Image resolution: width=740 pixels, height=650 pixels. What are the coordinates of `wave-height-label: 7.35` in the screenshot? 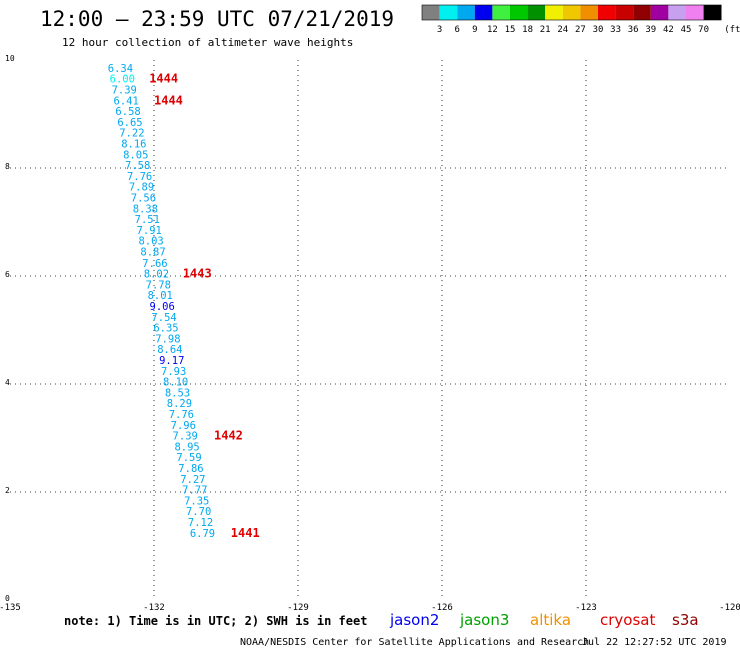 It's located at (196, 501).